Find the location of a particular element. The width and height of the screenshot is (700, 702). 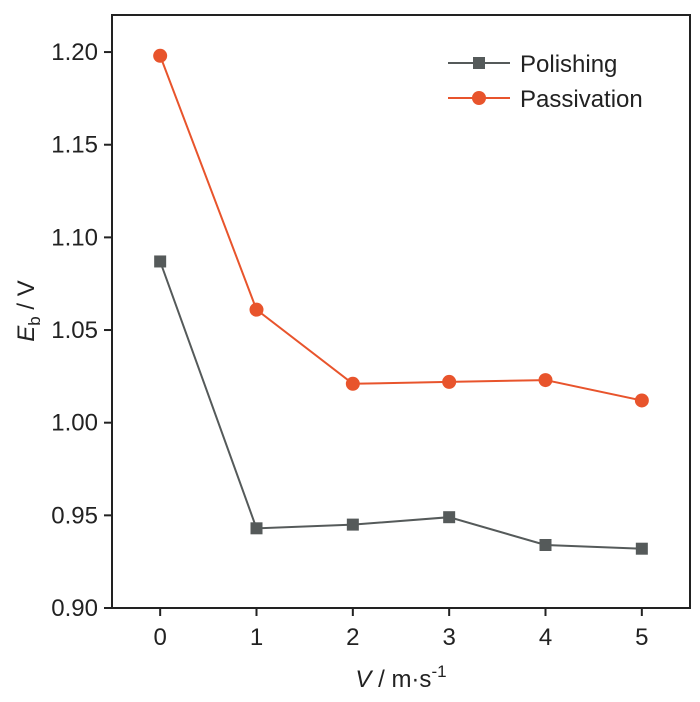

x-axis-title: V / m·s-1 is located at coordinates (400, 677).